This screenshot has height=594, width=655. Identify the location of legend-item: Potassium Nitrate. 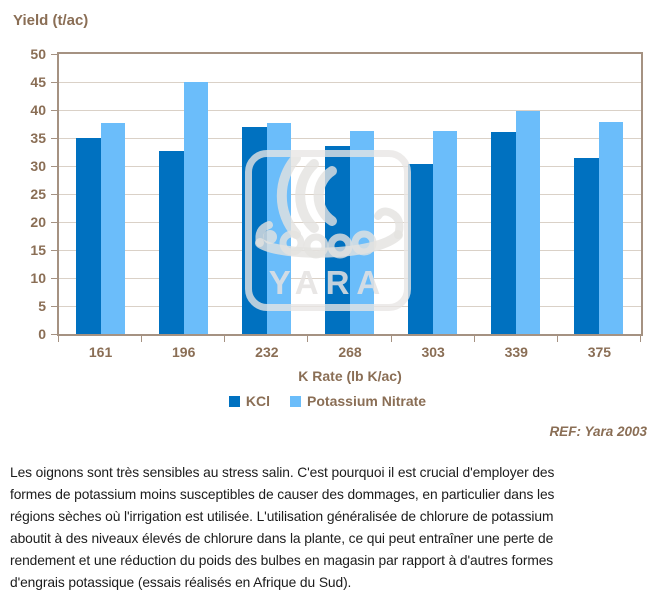
(358, 401).